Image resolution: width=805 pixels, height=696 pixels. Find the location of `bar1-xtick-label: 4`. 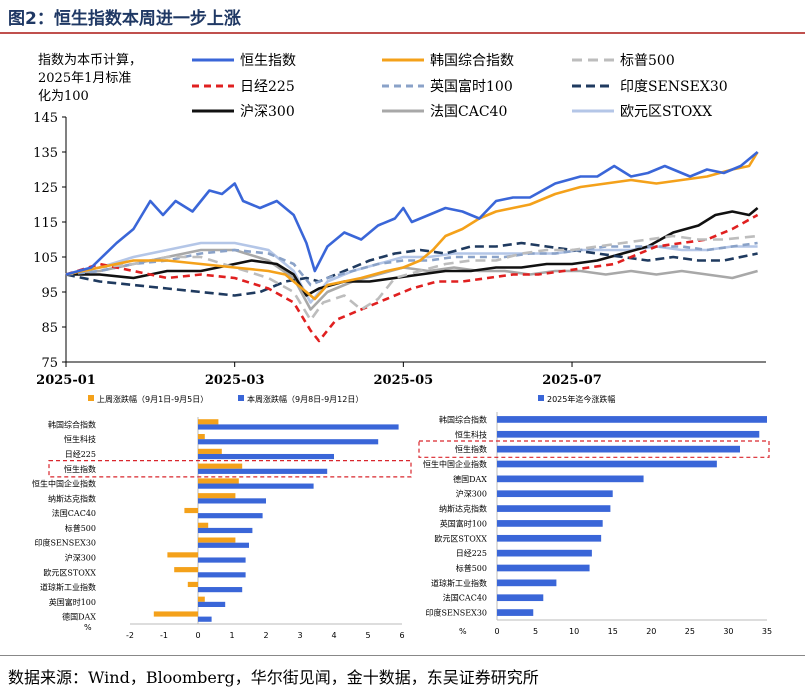

bar1-xtick-label: 4 is located at coordinates (333, 635).